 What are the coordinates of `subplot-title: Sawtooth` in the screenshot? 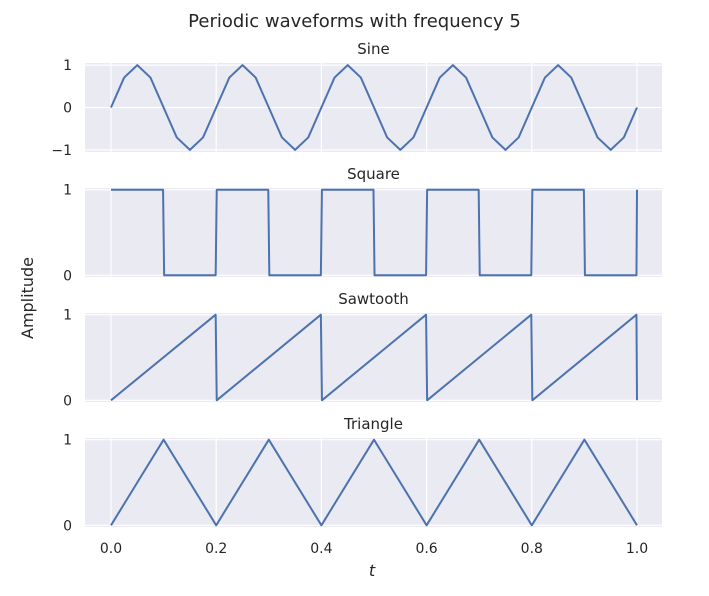 It's located at (373, 299).